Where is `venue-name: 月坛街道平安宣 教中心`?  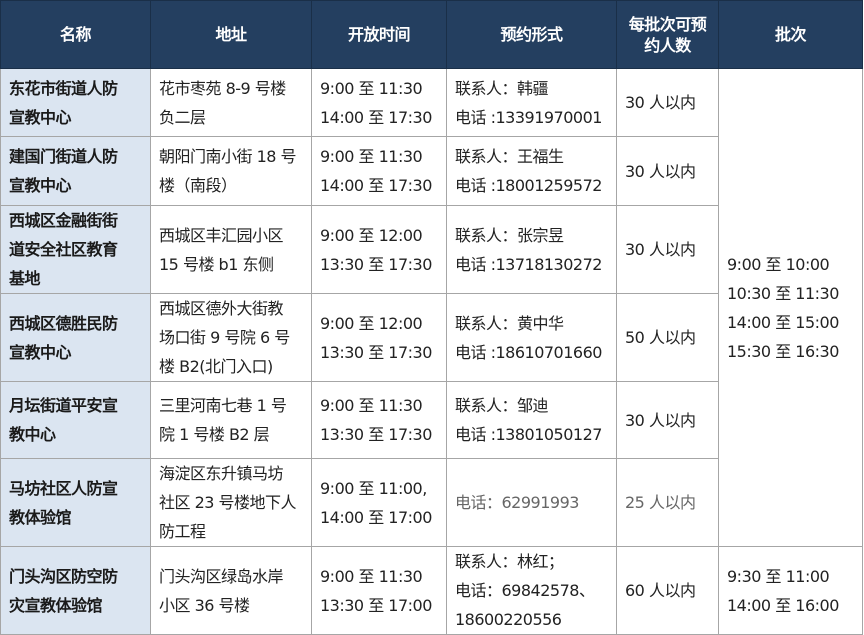 venue-name: 月坛街道平安宣 教中心 is located at coordinates (75, 420).